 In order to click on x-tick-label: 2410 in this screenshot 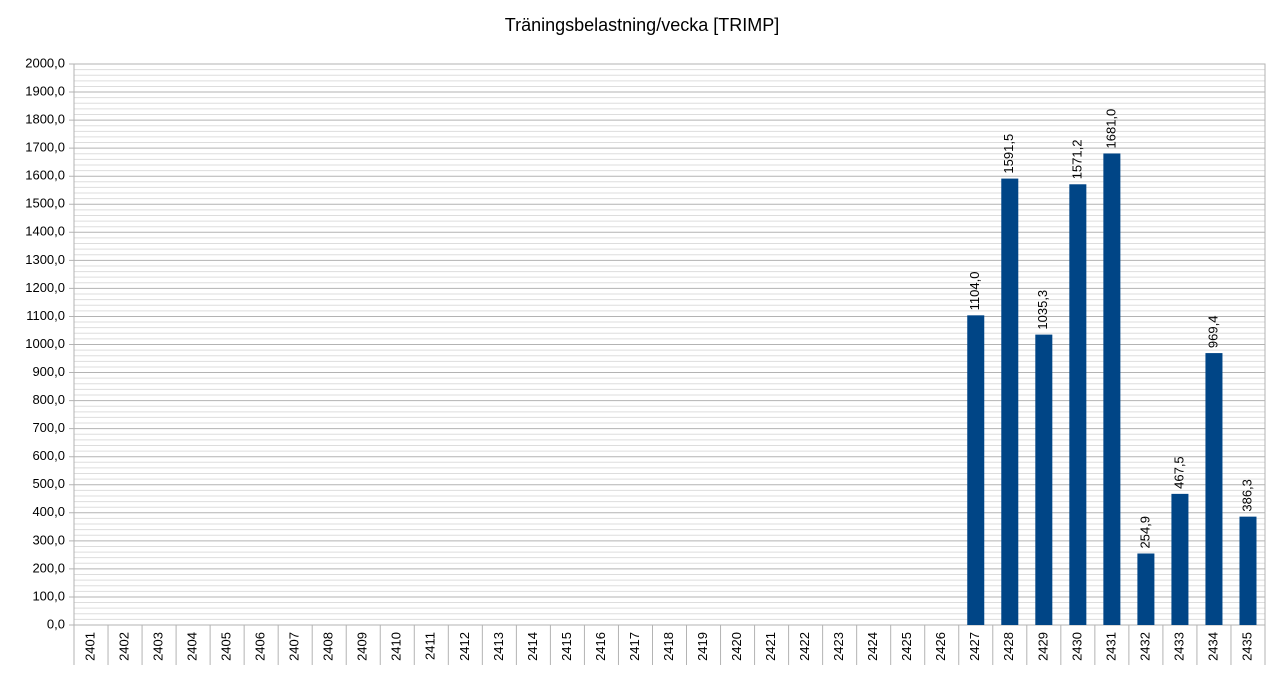, I will do `click(396, 646)`.